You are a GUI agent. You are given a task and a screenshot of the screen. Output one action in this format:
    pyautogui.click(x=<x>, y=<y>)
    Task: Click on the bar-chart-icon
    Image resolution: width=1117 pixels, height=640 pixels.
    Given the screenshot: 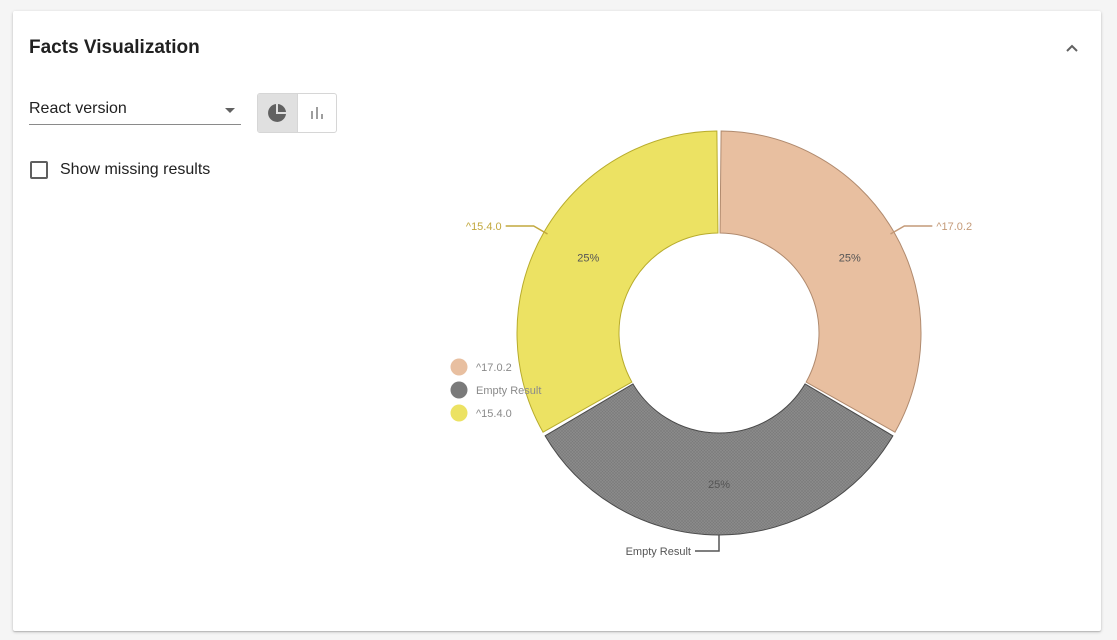 What is the action you would take?
    pyautogui.click(x=316, y=113)
    